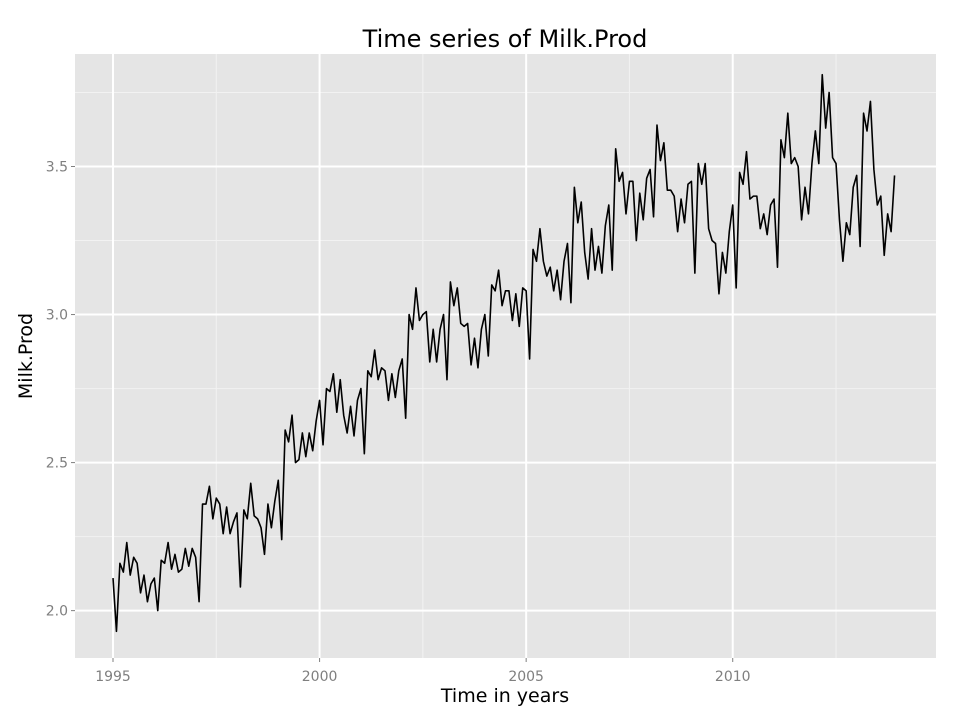  Describe the element at coordinates (57, 168) in the screenshot. I see `y-tick-label: 3.5` at that location.